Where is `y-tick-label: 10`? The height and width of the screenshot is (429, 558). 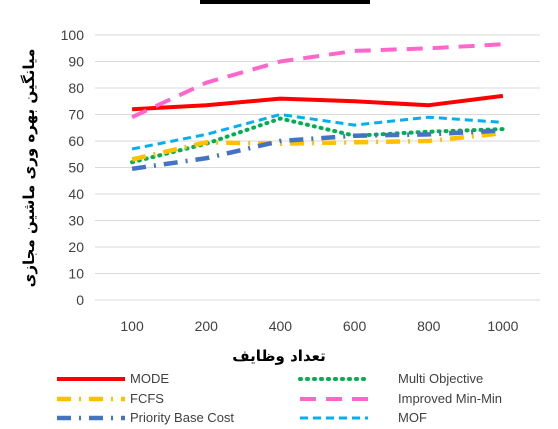
y-tick-label: 10 is located at coordinates (76, 274).